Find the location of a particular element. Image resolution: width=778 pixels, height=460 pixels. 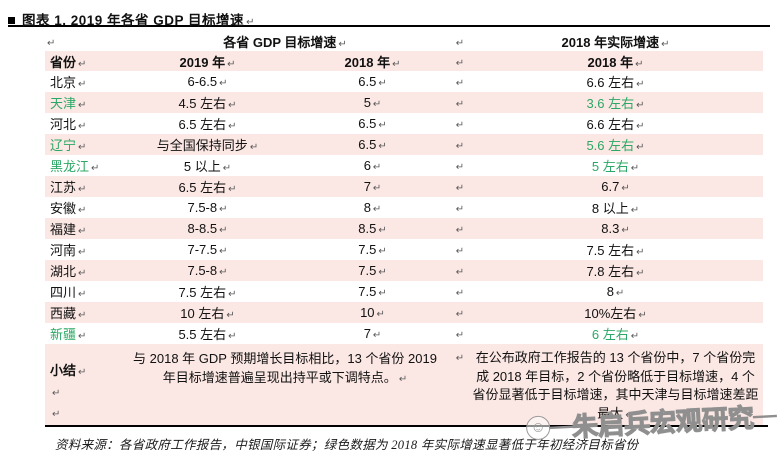

table-row: 辽宁 ↵ 与全国保持同步 ↵ 6.5 ↵ ↵ 5.6 左右 ↵ is located at coordinates (404, 144).